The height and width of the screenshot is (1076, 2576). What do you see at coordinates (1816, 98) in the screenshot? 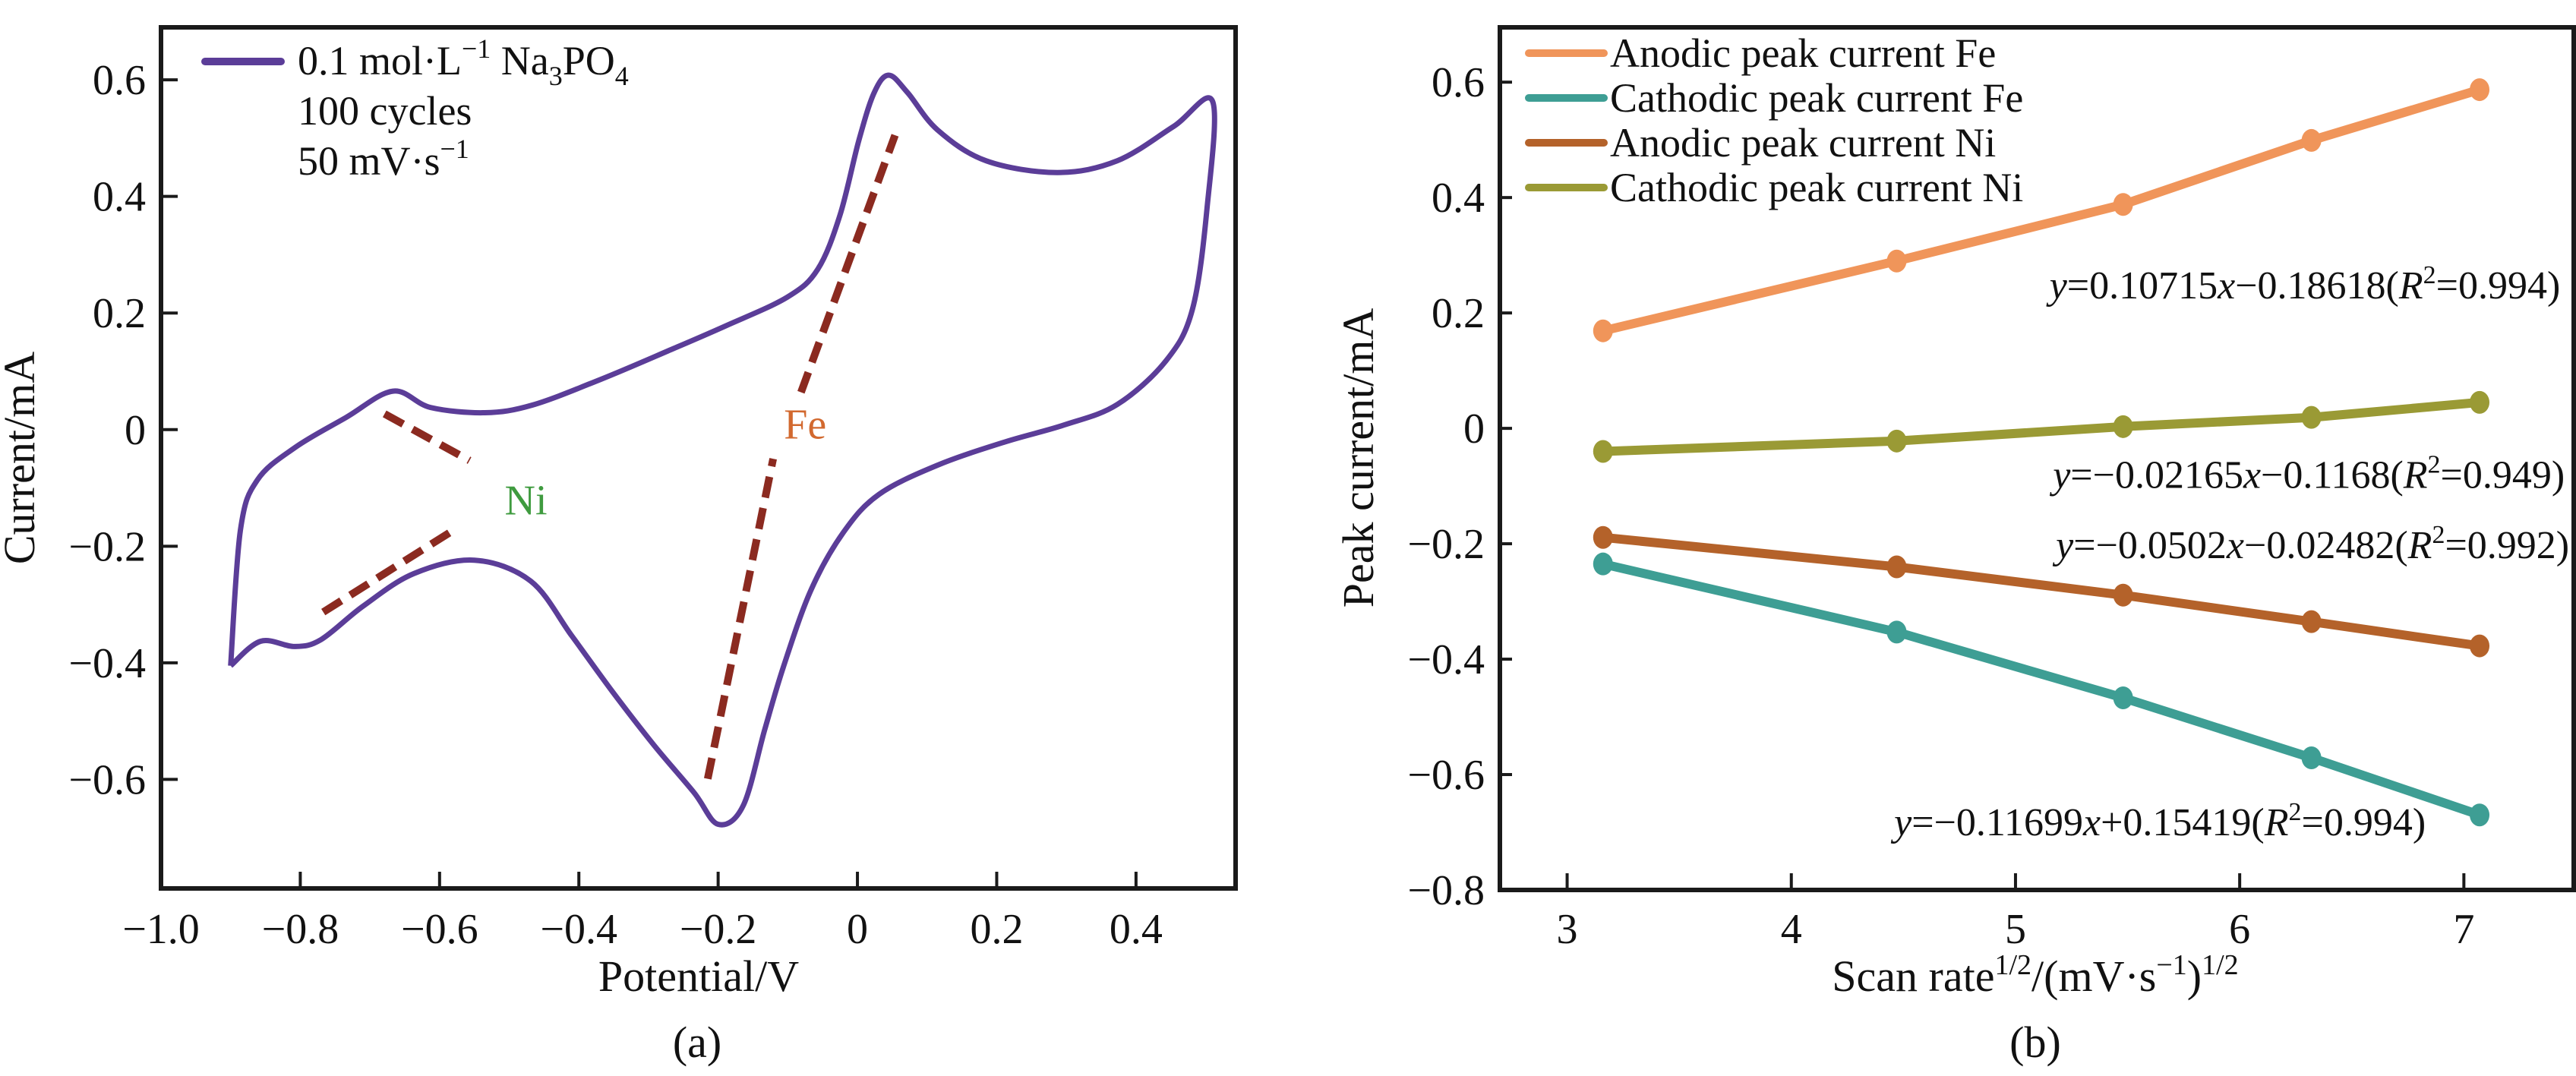
I see `legend-label: Cathodic peak current Fe` at bounding box center [1816, 98].